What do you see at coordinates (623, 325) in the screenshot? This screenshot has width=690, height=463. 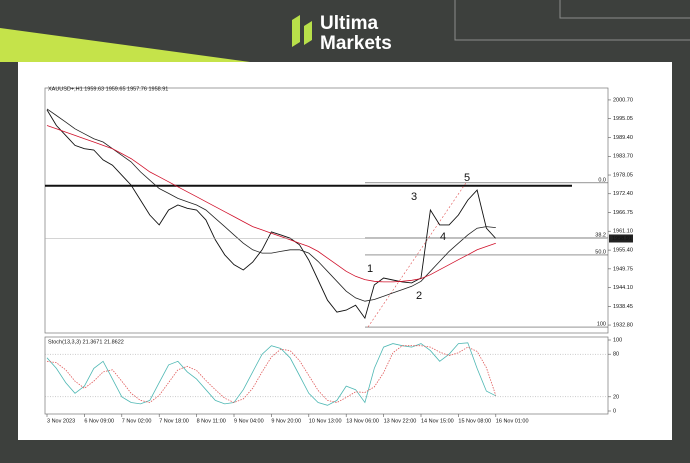 I see `y-tick-label: 1932.80` at bounding box center [623, 325].